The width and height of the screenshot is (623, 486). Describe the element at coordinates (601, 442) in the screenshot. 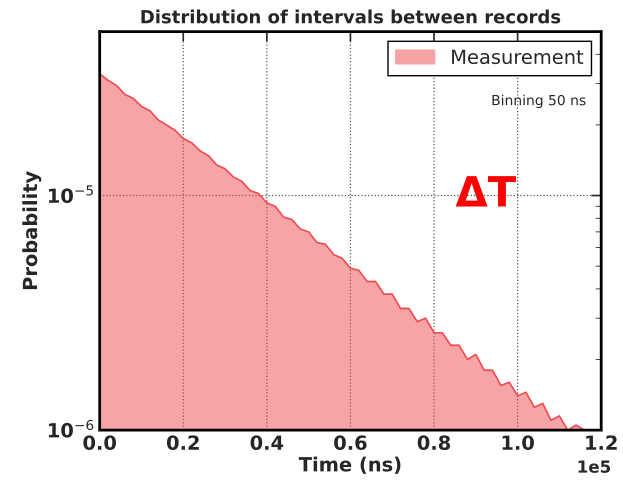

I see `x-tick-label: 1.2` at that location.